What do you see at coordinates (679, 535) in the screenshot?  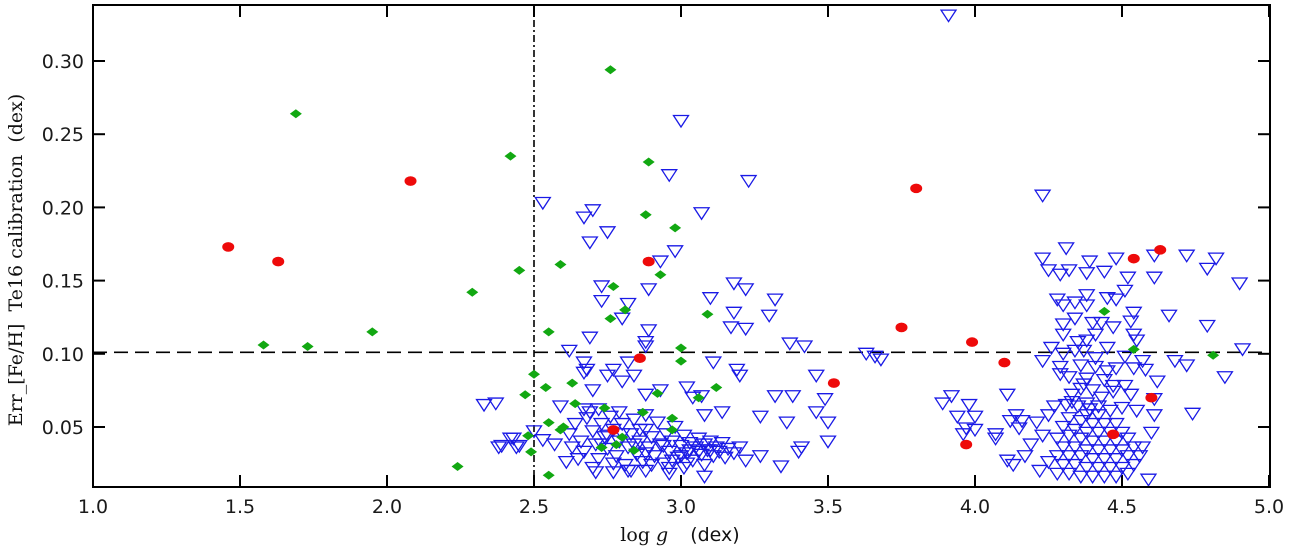 I see `x-axis-label: log g (dex)` at bounding box center [679, 535].